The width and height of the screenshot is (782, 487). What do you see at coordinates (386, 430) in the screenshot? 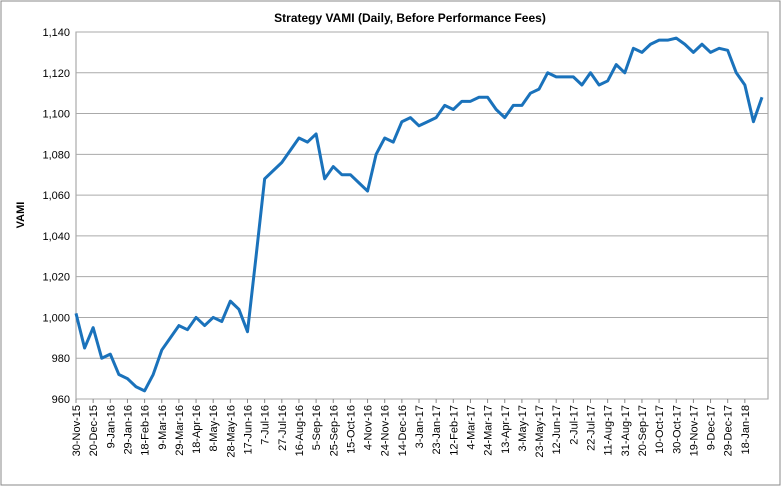
I see `x-tick-label: 24-Nov-16` at bounding box center [386, 430].